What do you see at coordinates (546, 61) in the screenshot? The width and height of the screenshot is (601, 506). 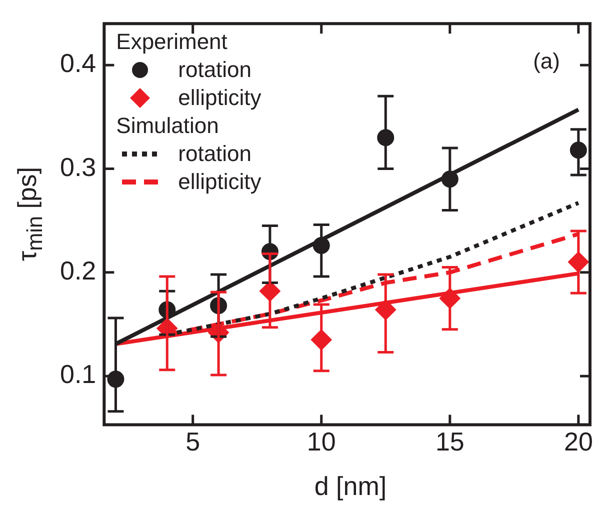 I see `annotation: (a)` at bounding box center [546, 61].